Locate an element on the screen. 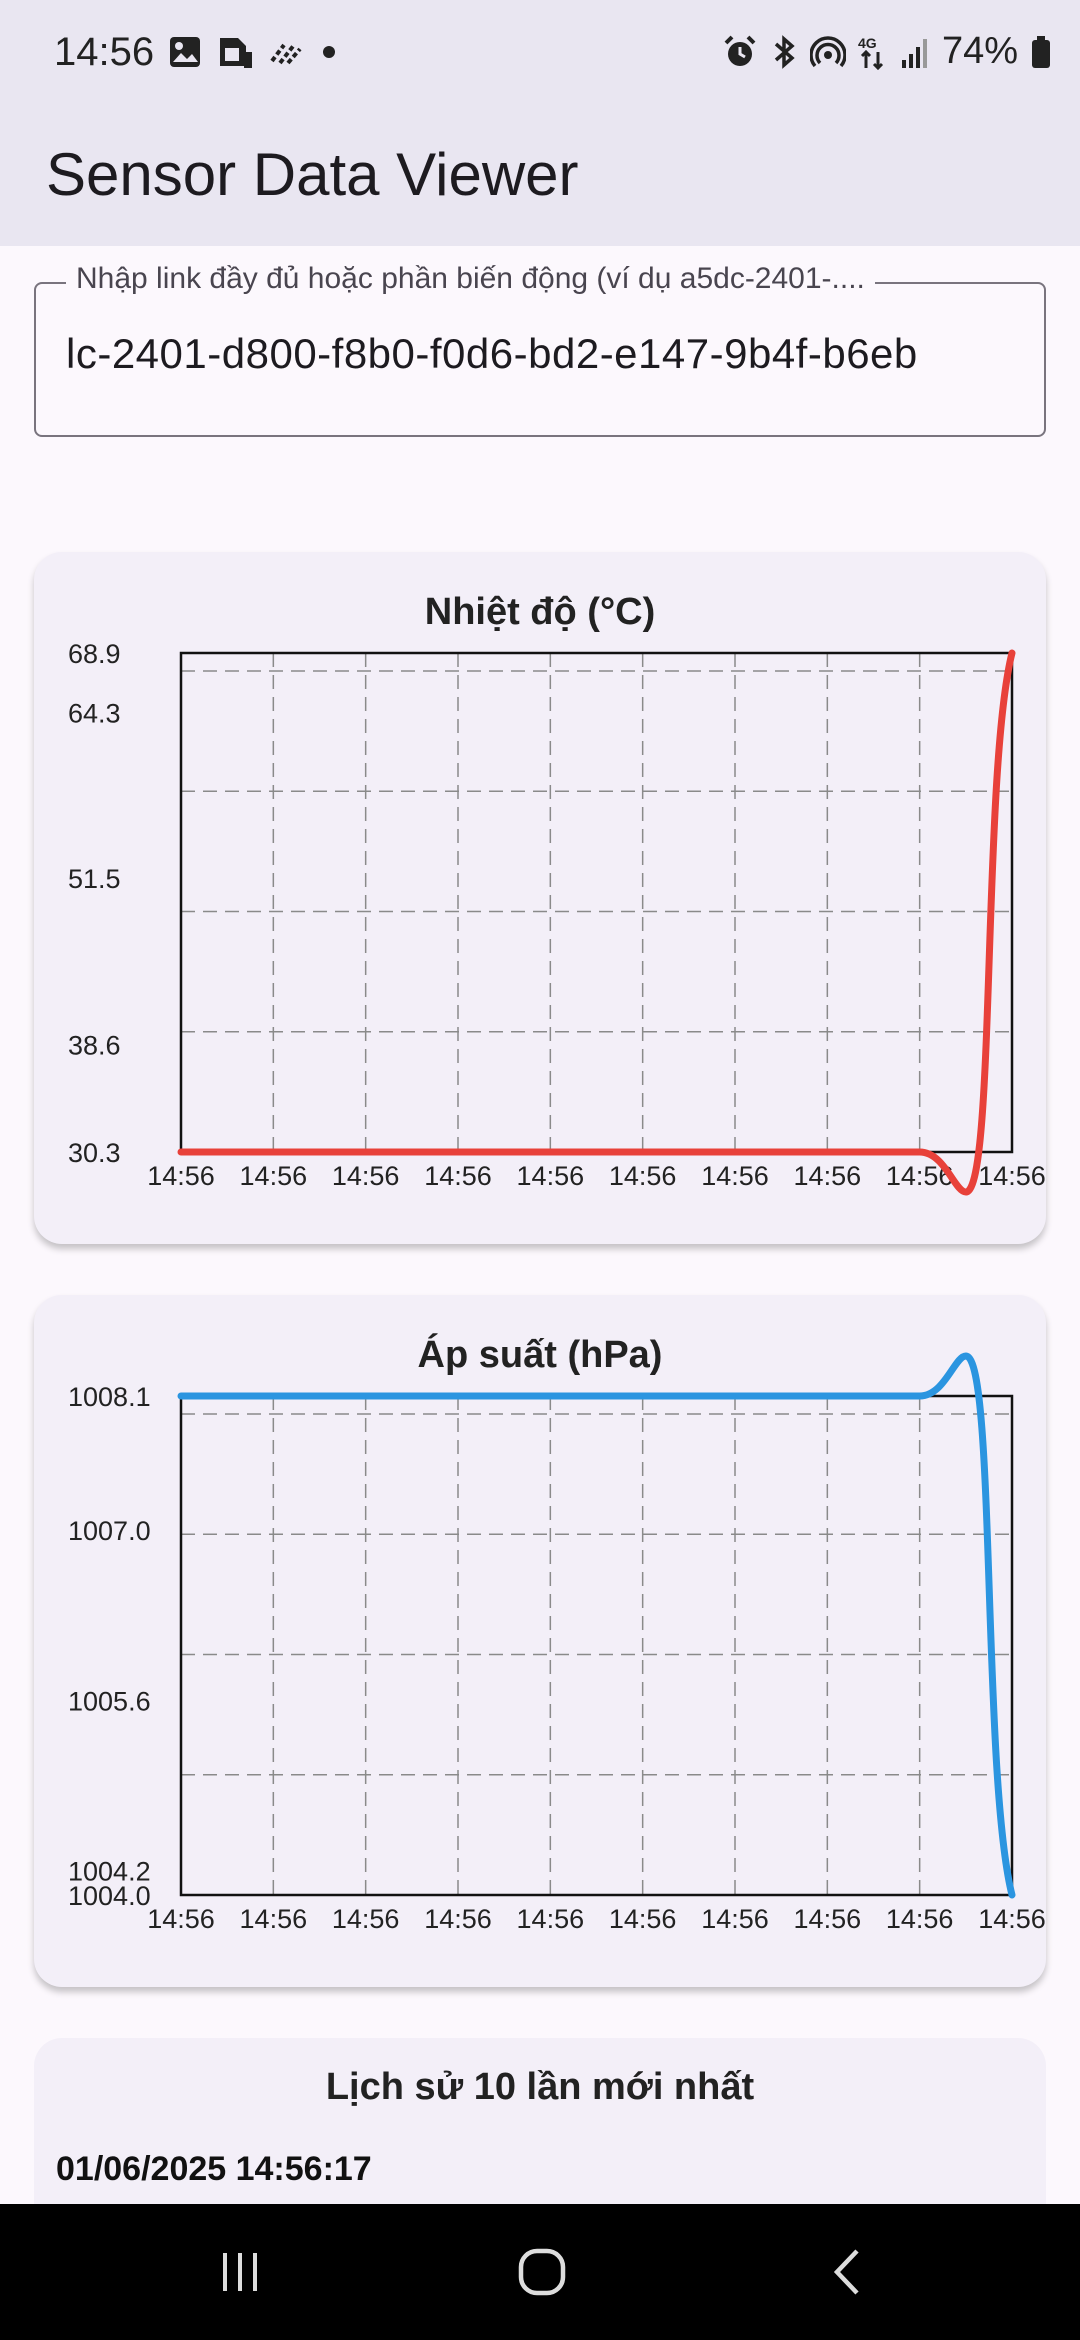 The height and width of the screenshot is (2340, 1080). alarm-icon is located at coordinates (740, 50).